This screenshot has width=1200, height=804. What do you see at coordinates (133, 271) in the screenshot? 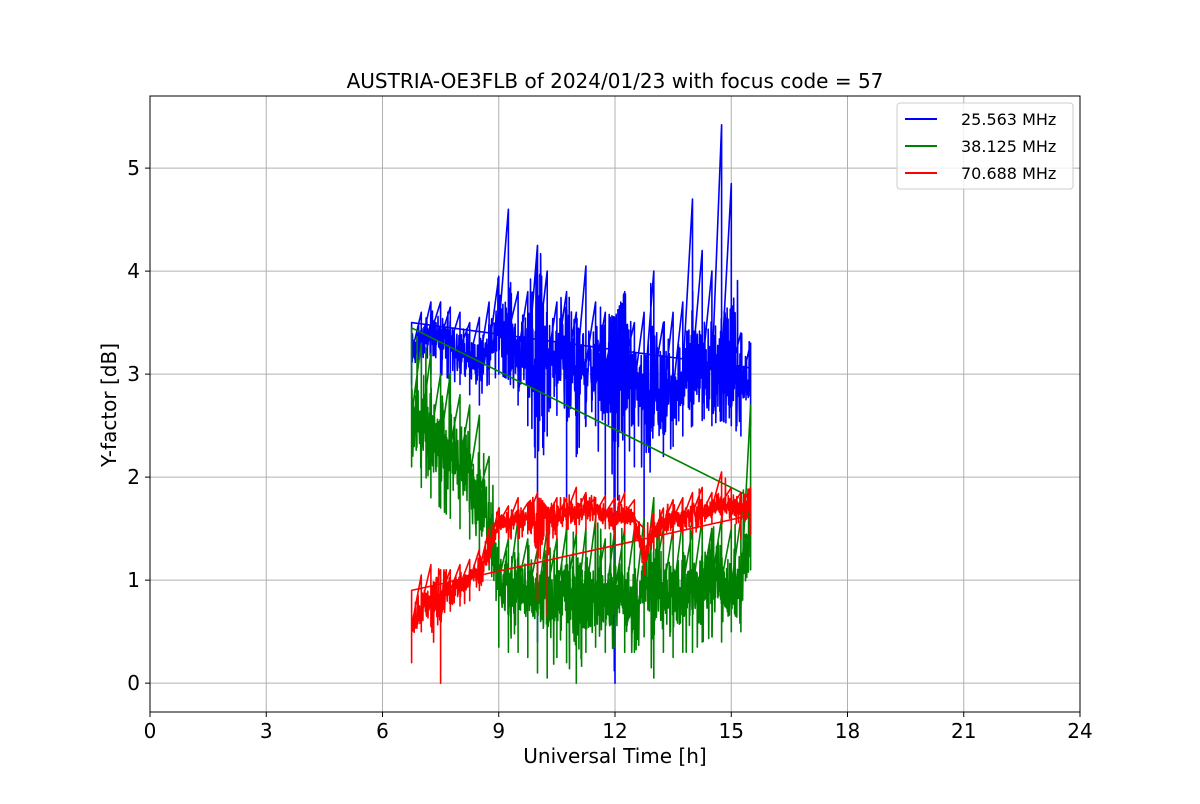
I see `y-tick-label: 4` at bounding box center [133, 271].